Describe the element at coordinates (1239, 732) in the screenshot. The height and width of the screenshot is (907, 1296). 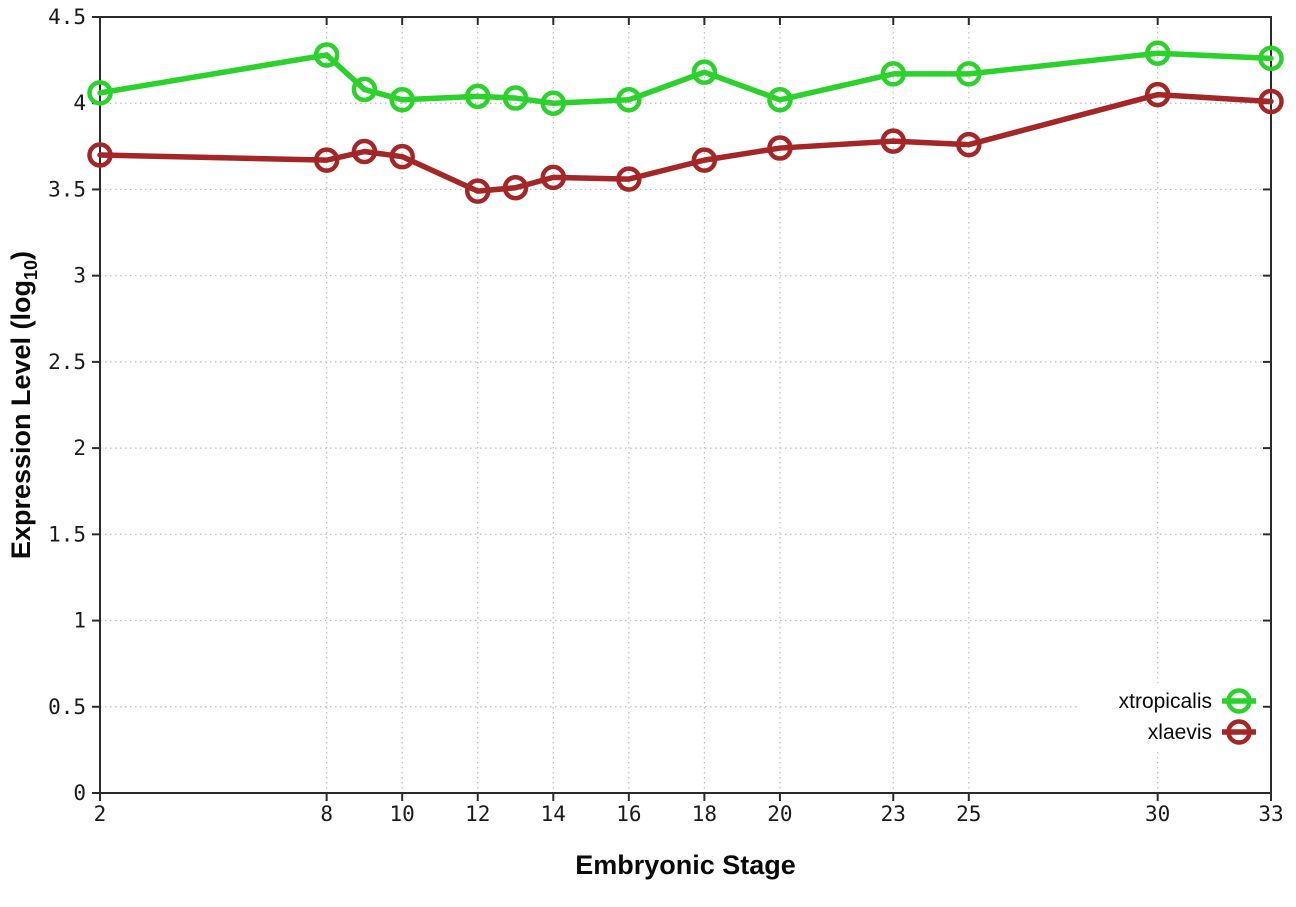
I see `legend-marker-xlaevis` at that location.